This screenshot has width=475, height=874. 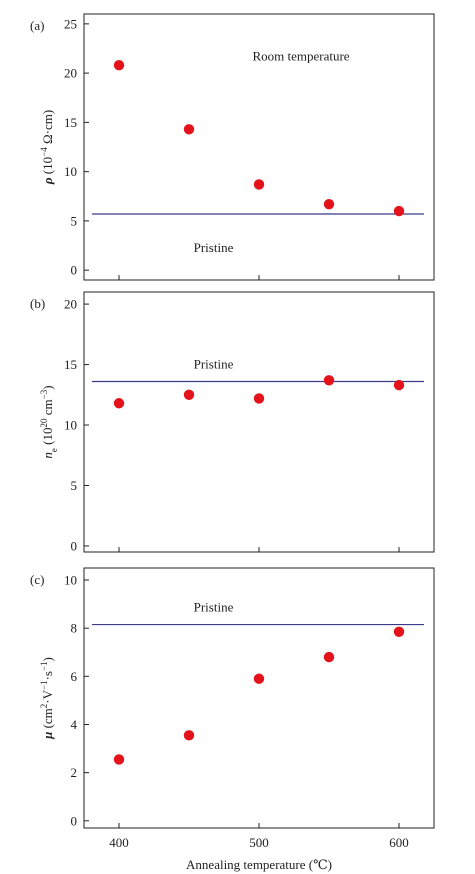 I want to click on y-tick-label: 4, so click(x=74, y=724).